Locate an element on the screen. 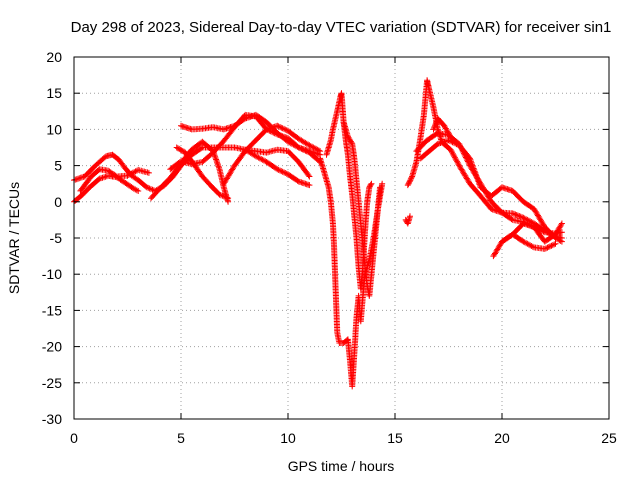  y-tick-label: 0 is located at coordinates (58, 202).